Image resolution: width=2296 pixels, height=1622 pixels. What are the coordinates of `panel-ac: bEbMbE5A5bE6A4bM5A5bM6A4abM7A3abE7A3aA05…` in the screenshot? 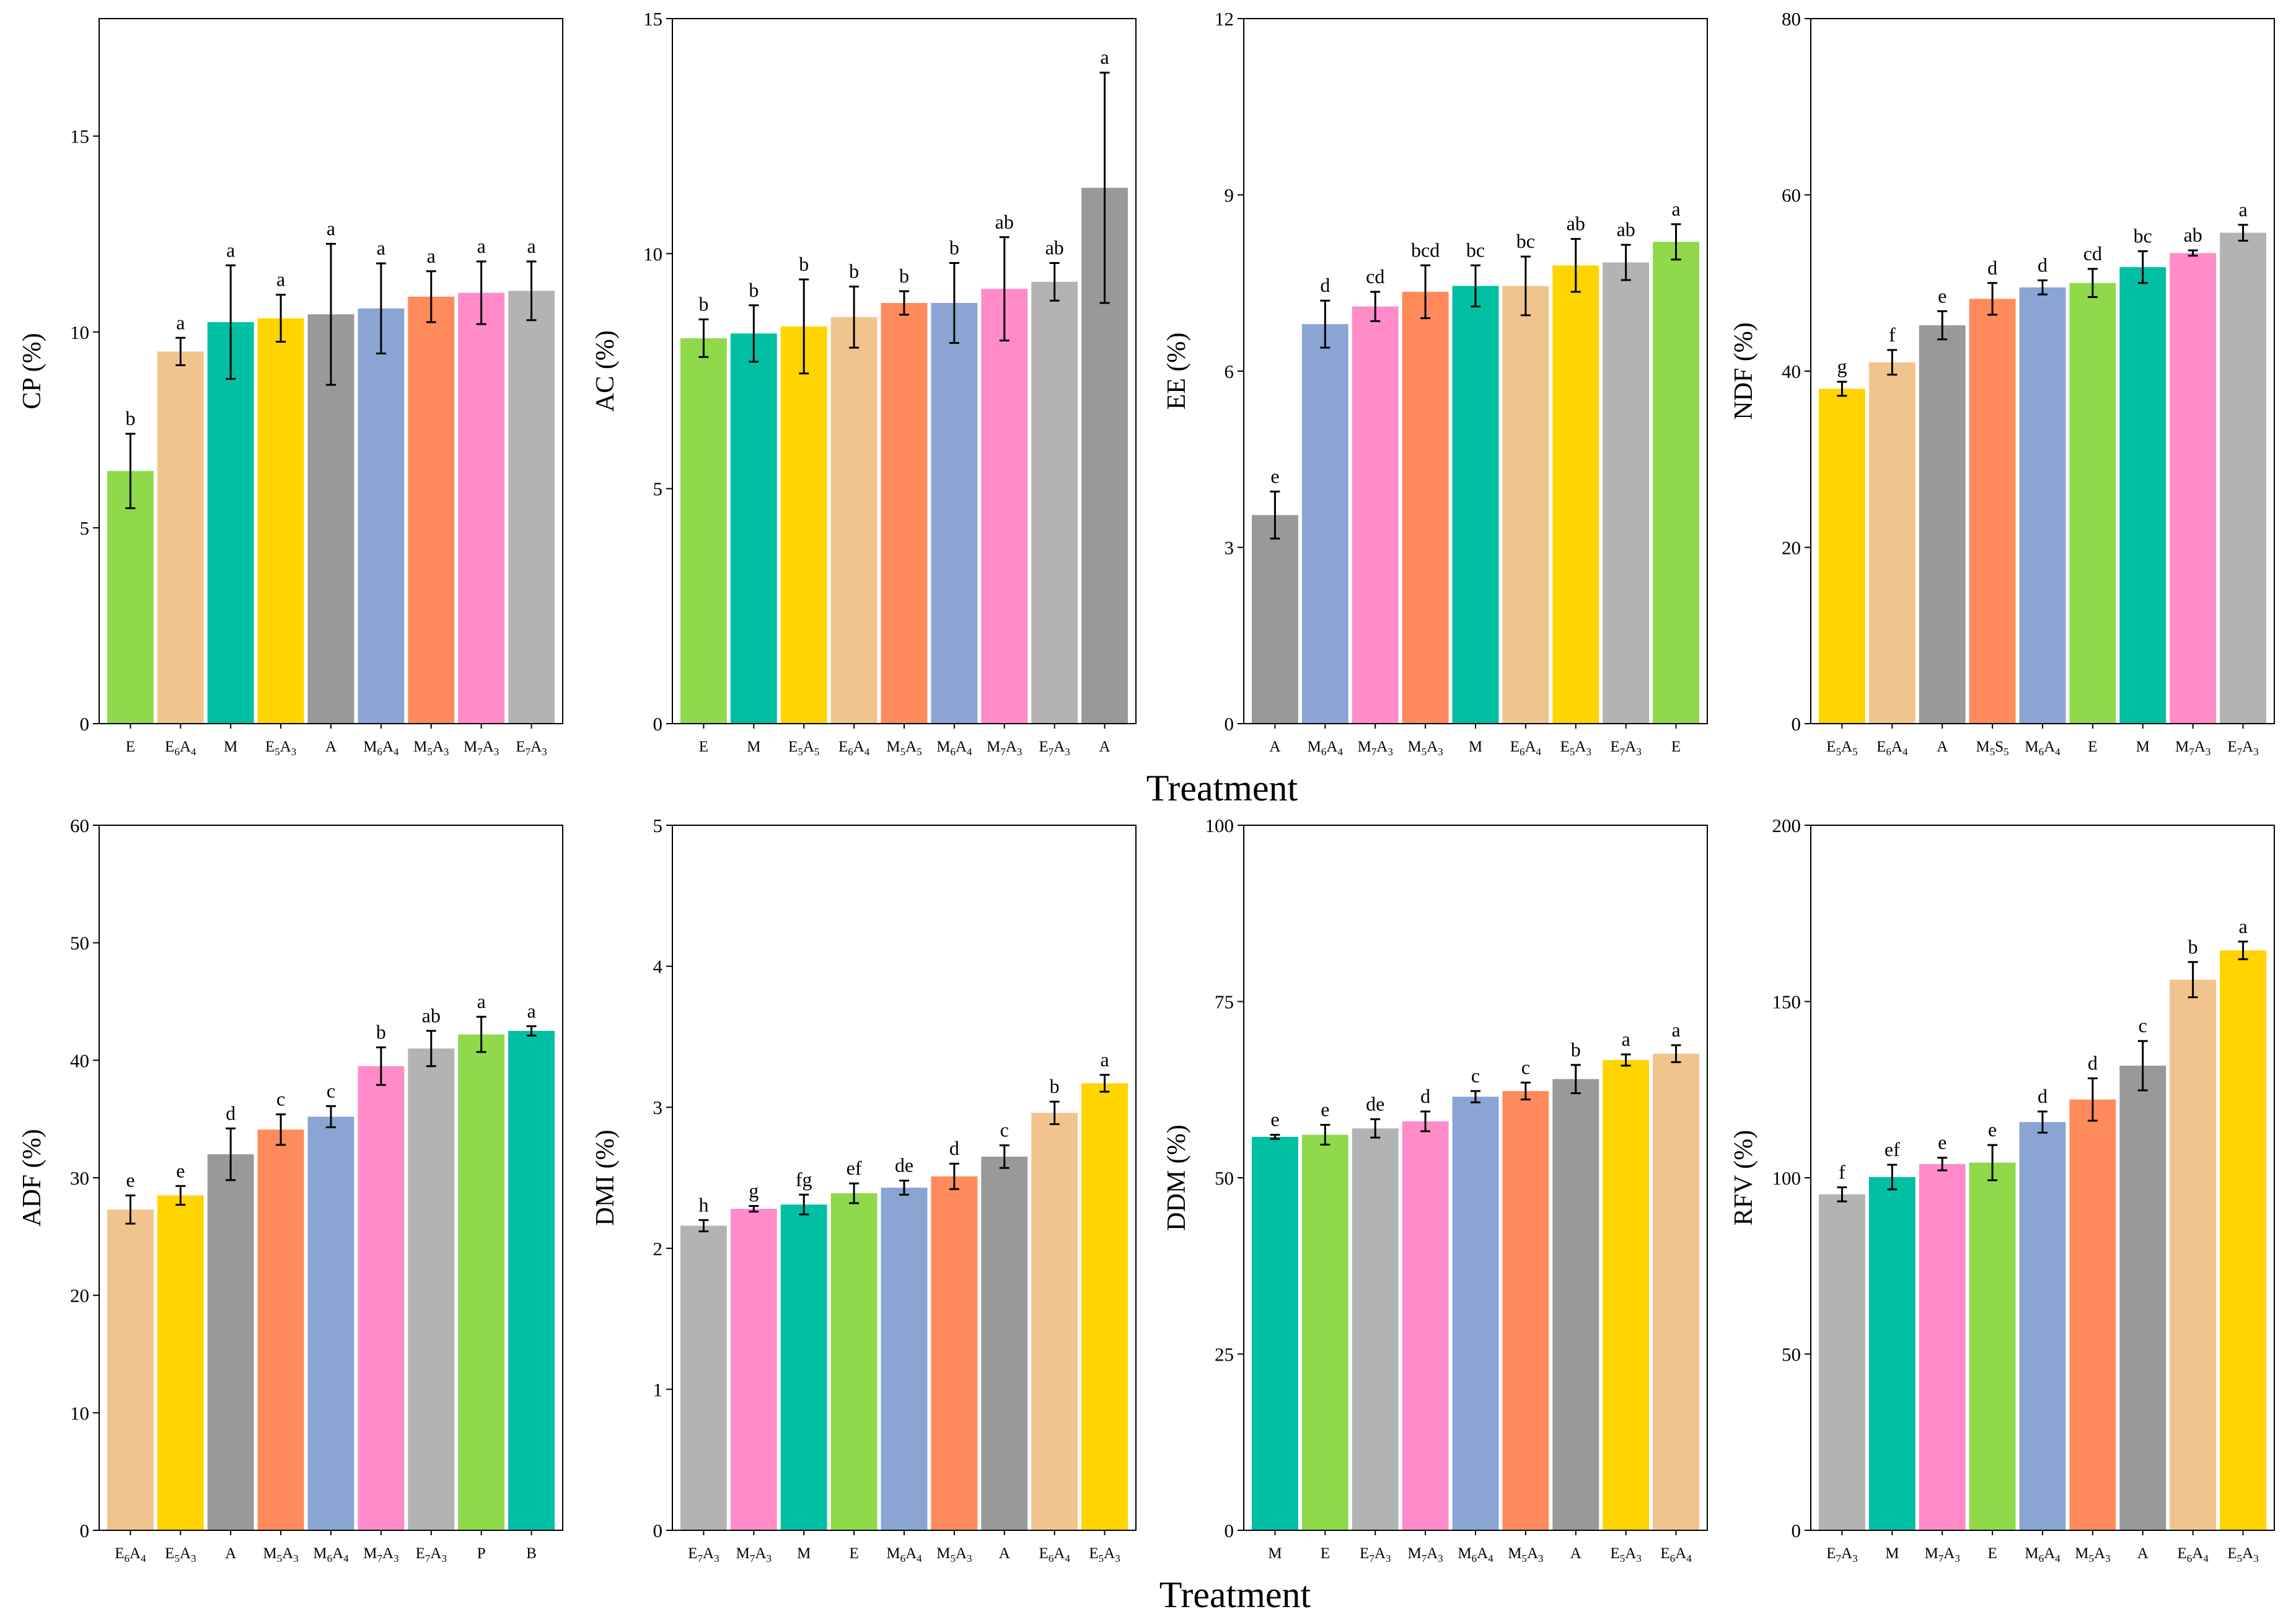 It's located at (864, 383).